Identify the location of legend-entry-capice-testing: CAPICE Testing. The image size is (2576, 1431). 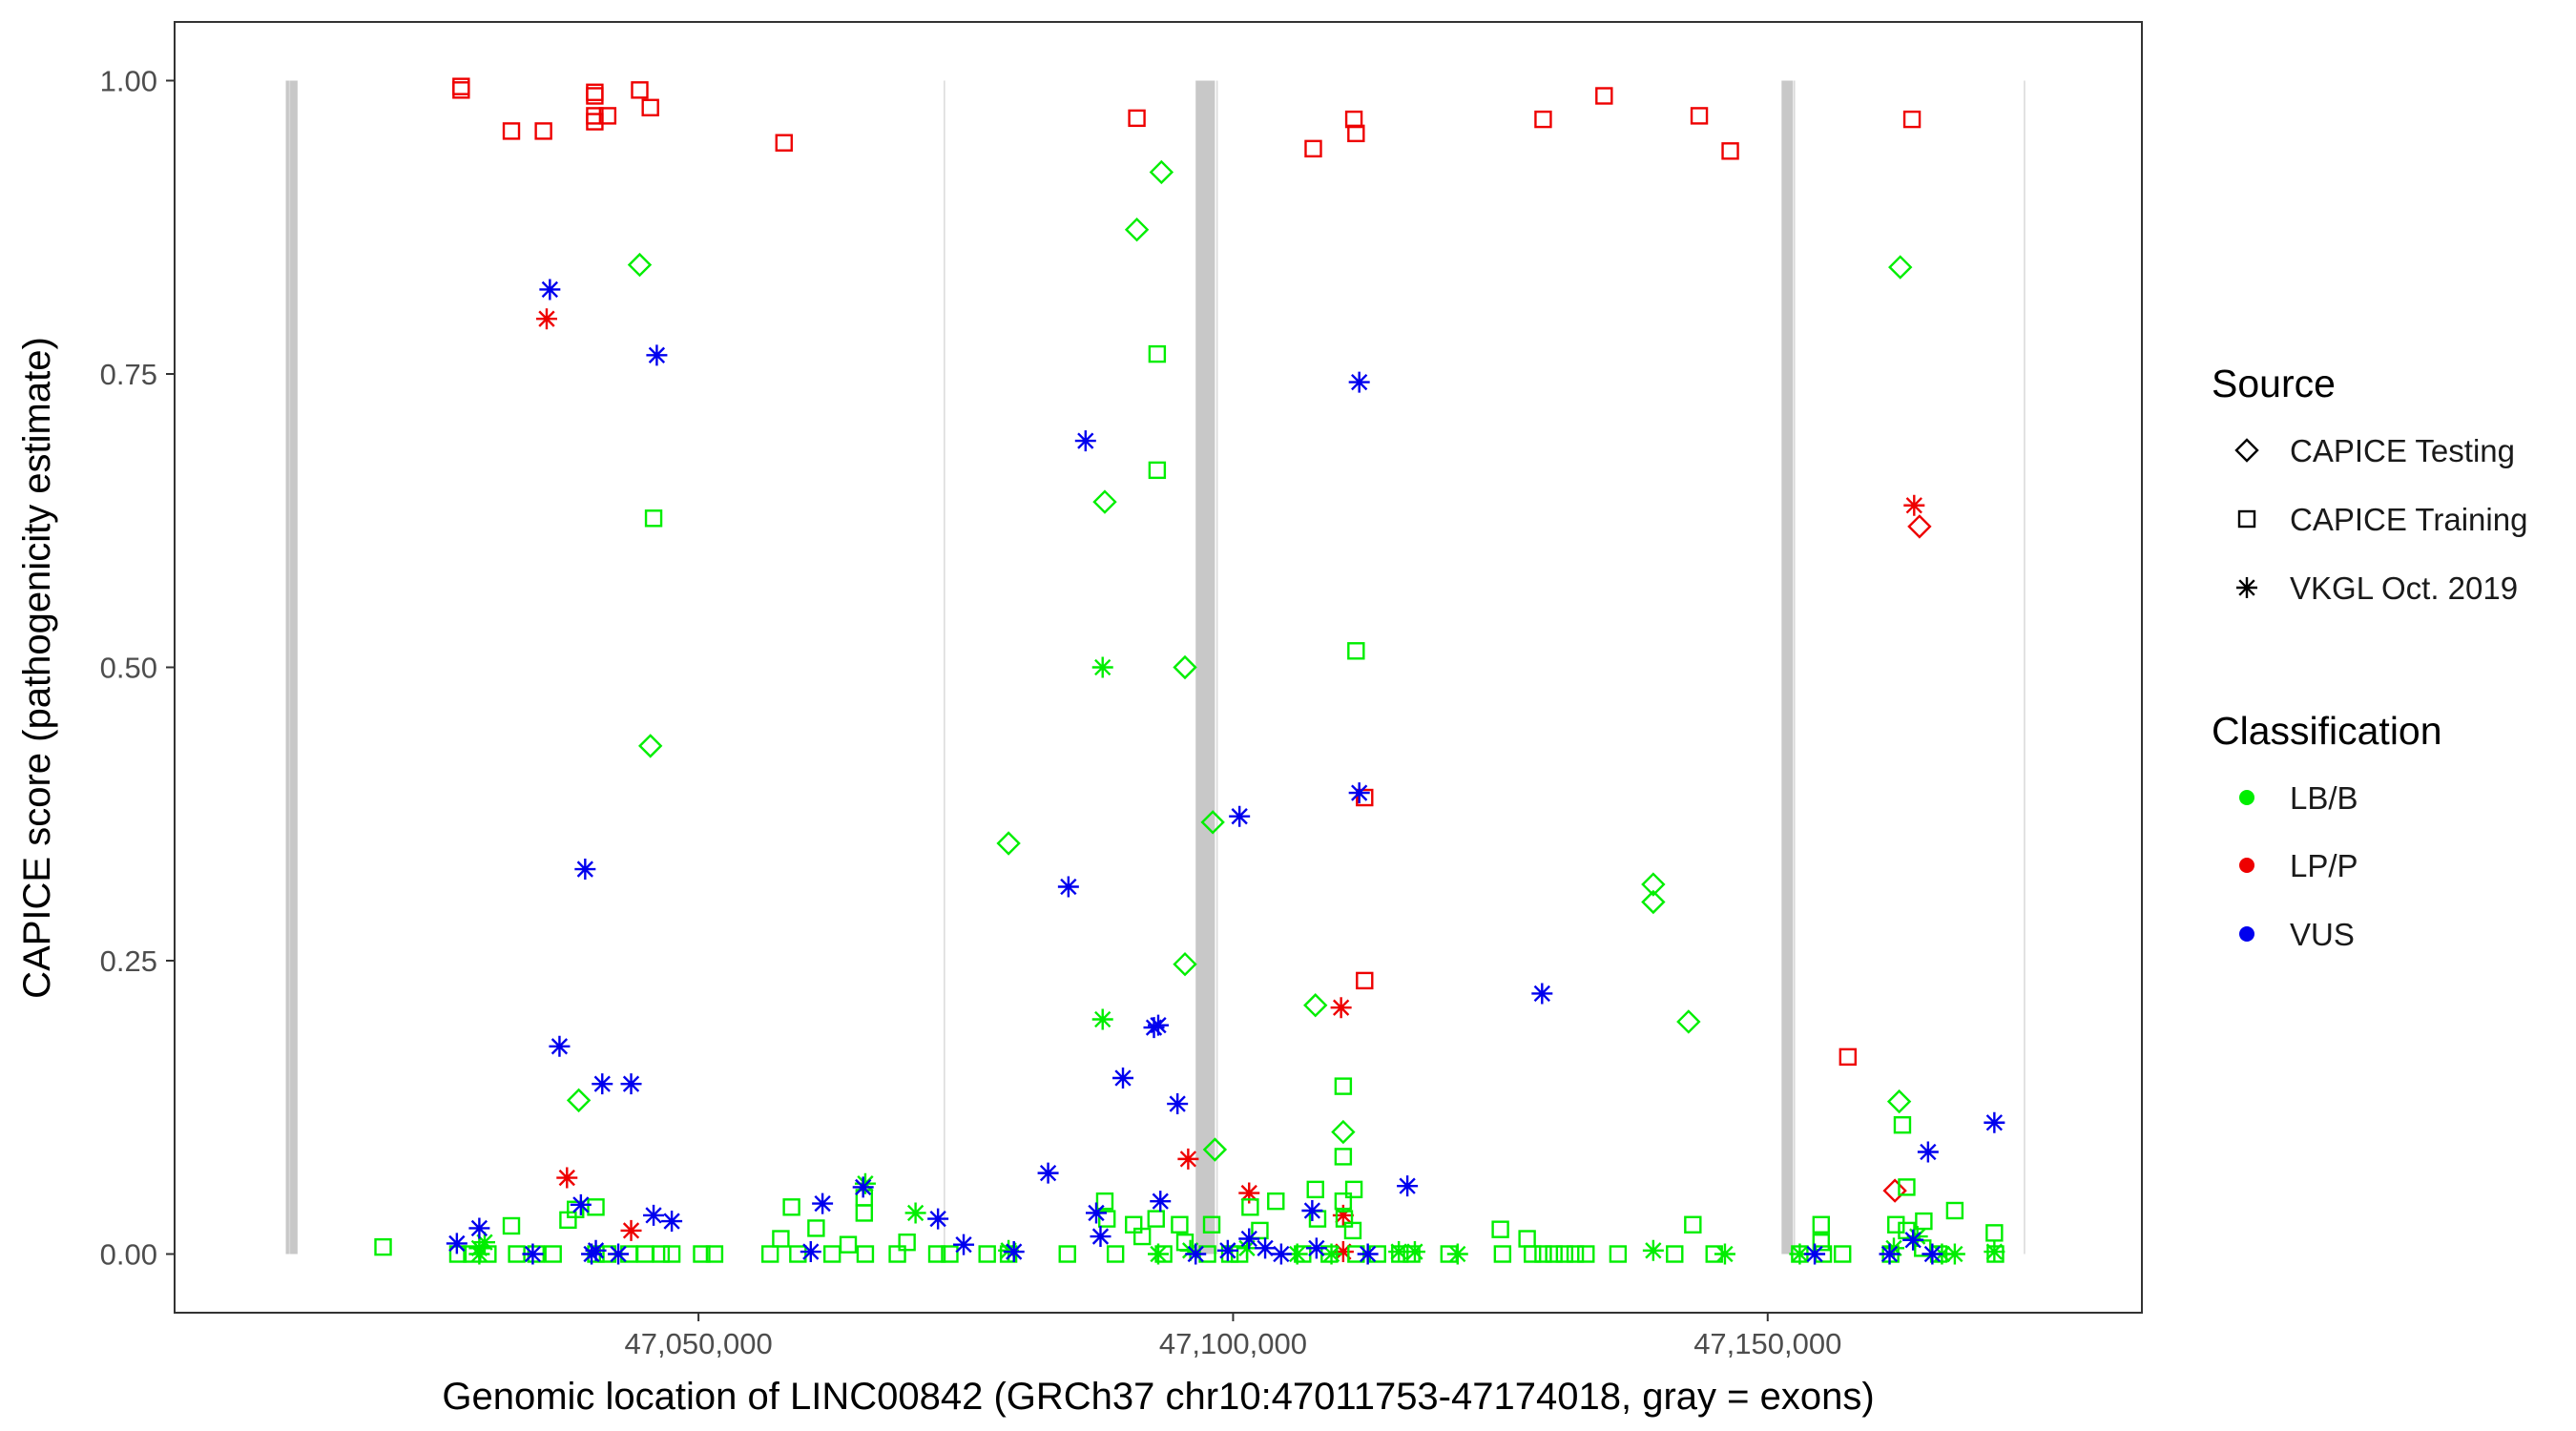
(2374, 450).